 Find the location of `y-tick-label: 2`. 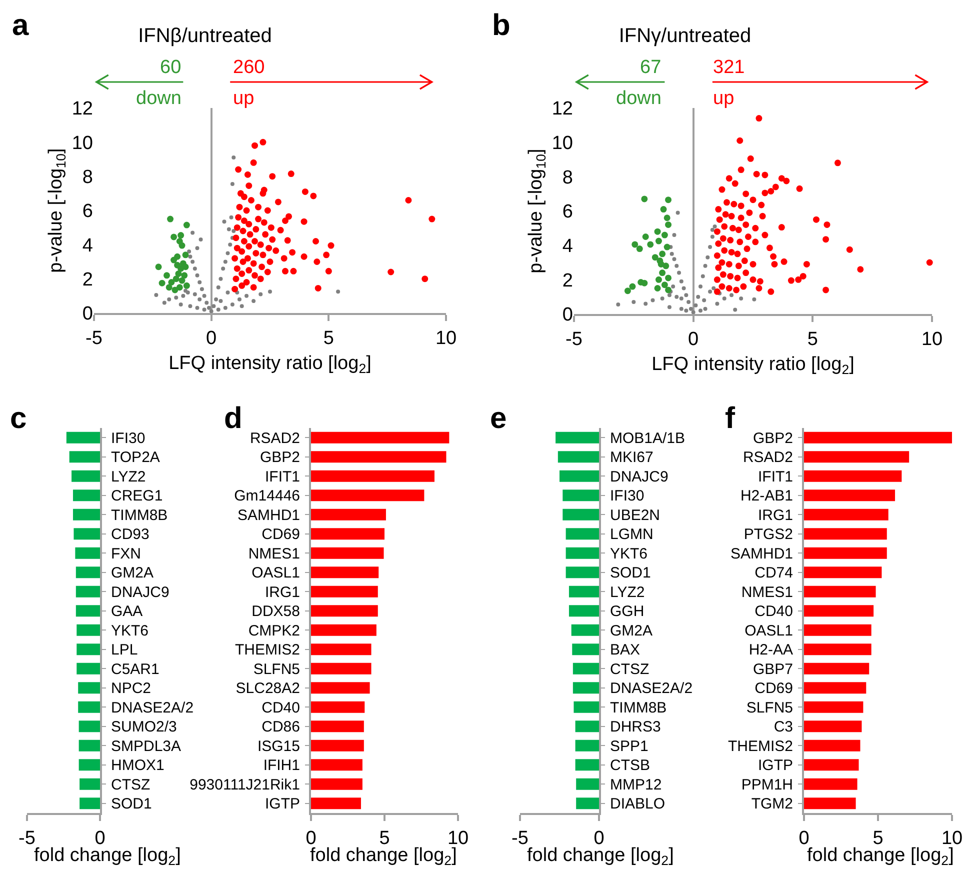

y-tick-label: 2 is located at coordinates (567, 281).